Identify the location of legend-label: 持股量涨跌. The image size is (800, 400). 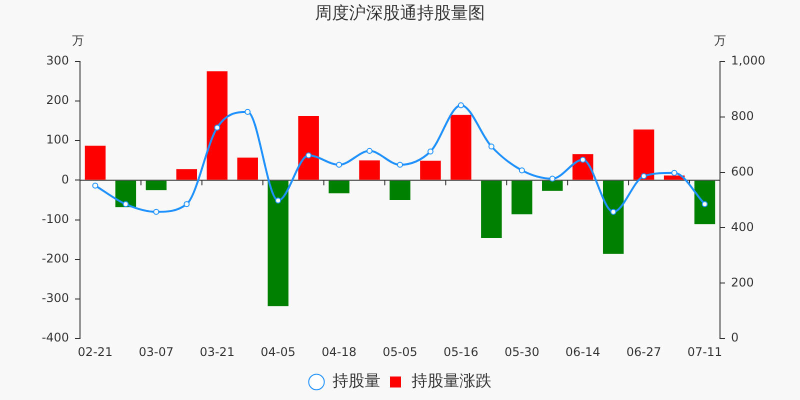
(452, 380).